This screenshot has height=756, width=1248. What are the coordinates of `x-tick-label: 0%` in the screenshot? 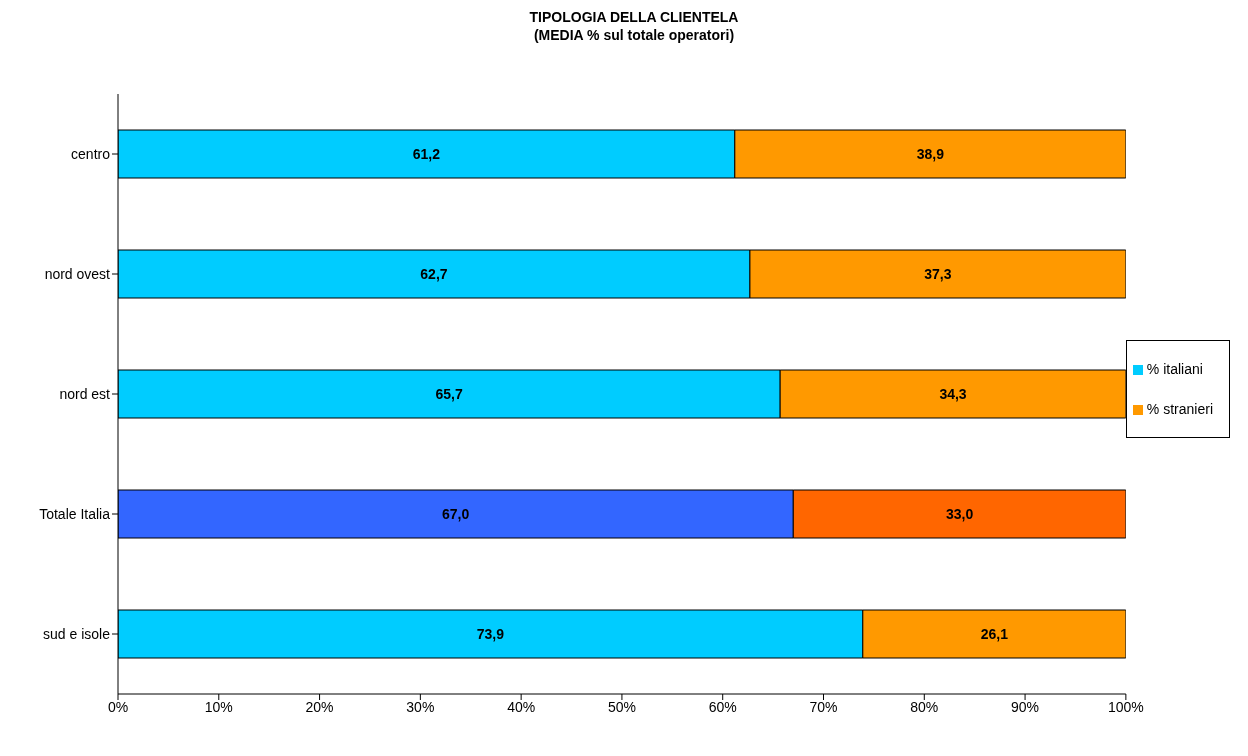 It's located at (118, 706).